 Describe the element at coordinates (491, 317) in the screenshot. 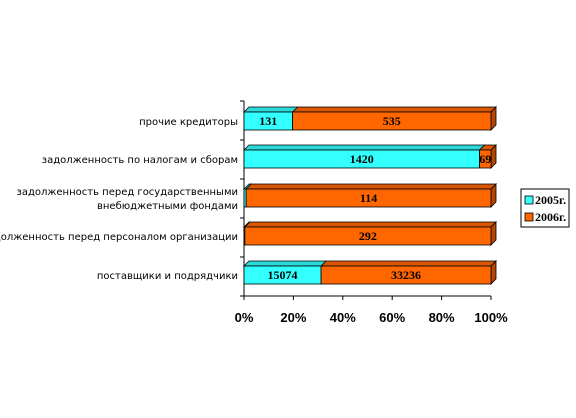

I see `x-tick-label: 100%` at that location.